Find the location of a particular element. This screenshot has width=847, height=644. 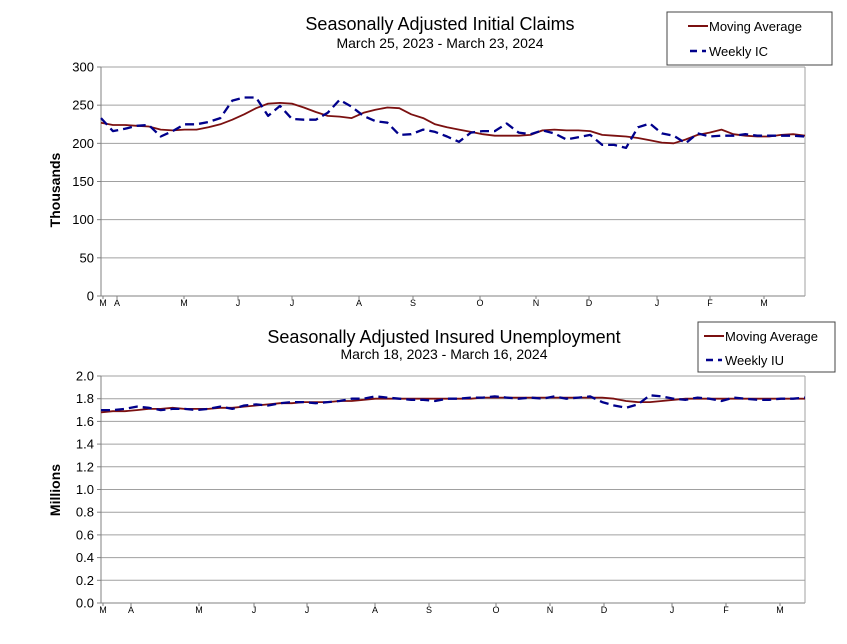

chart2-series is located at coordinates (453, 404).